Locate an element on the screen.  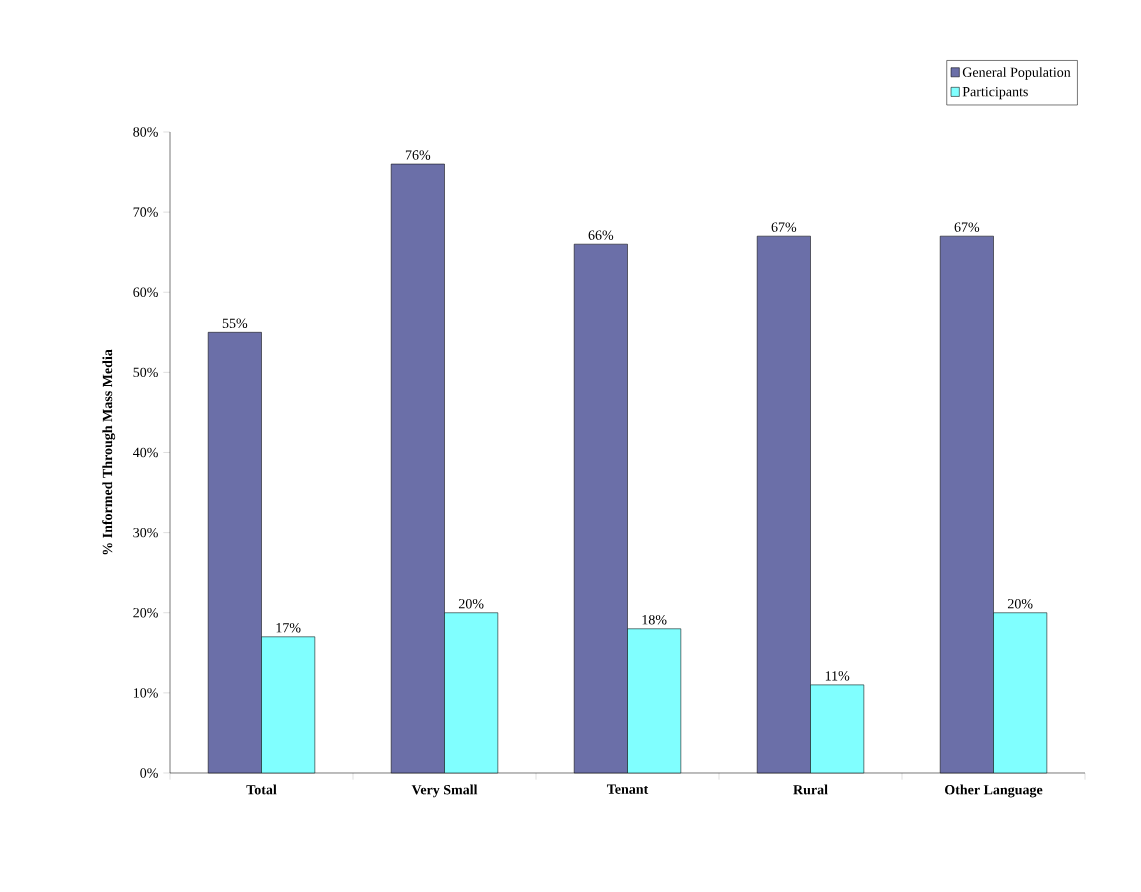
data-label: 55% is located at coordinates (235, 323).